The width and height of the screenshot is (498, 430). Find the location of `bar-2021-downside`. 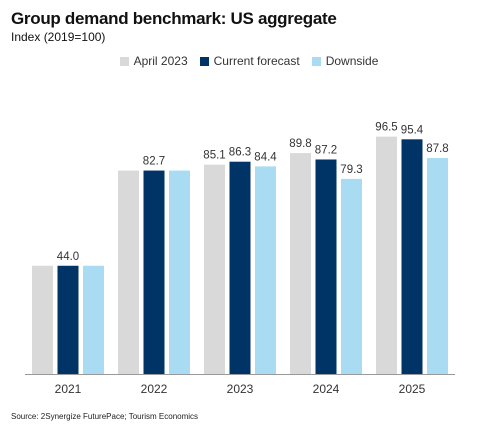

bar-2021-downside is located at coordinates (93, 319).